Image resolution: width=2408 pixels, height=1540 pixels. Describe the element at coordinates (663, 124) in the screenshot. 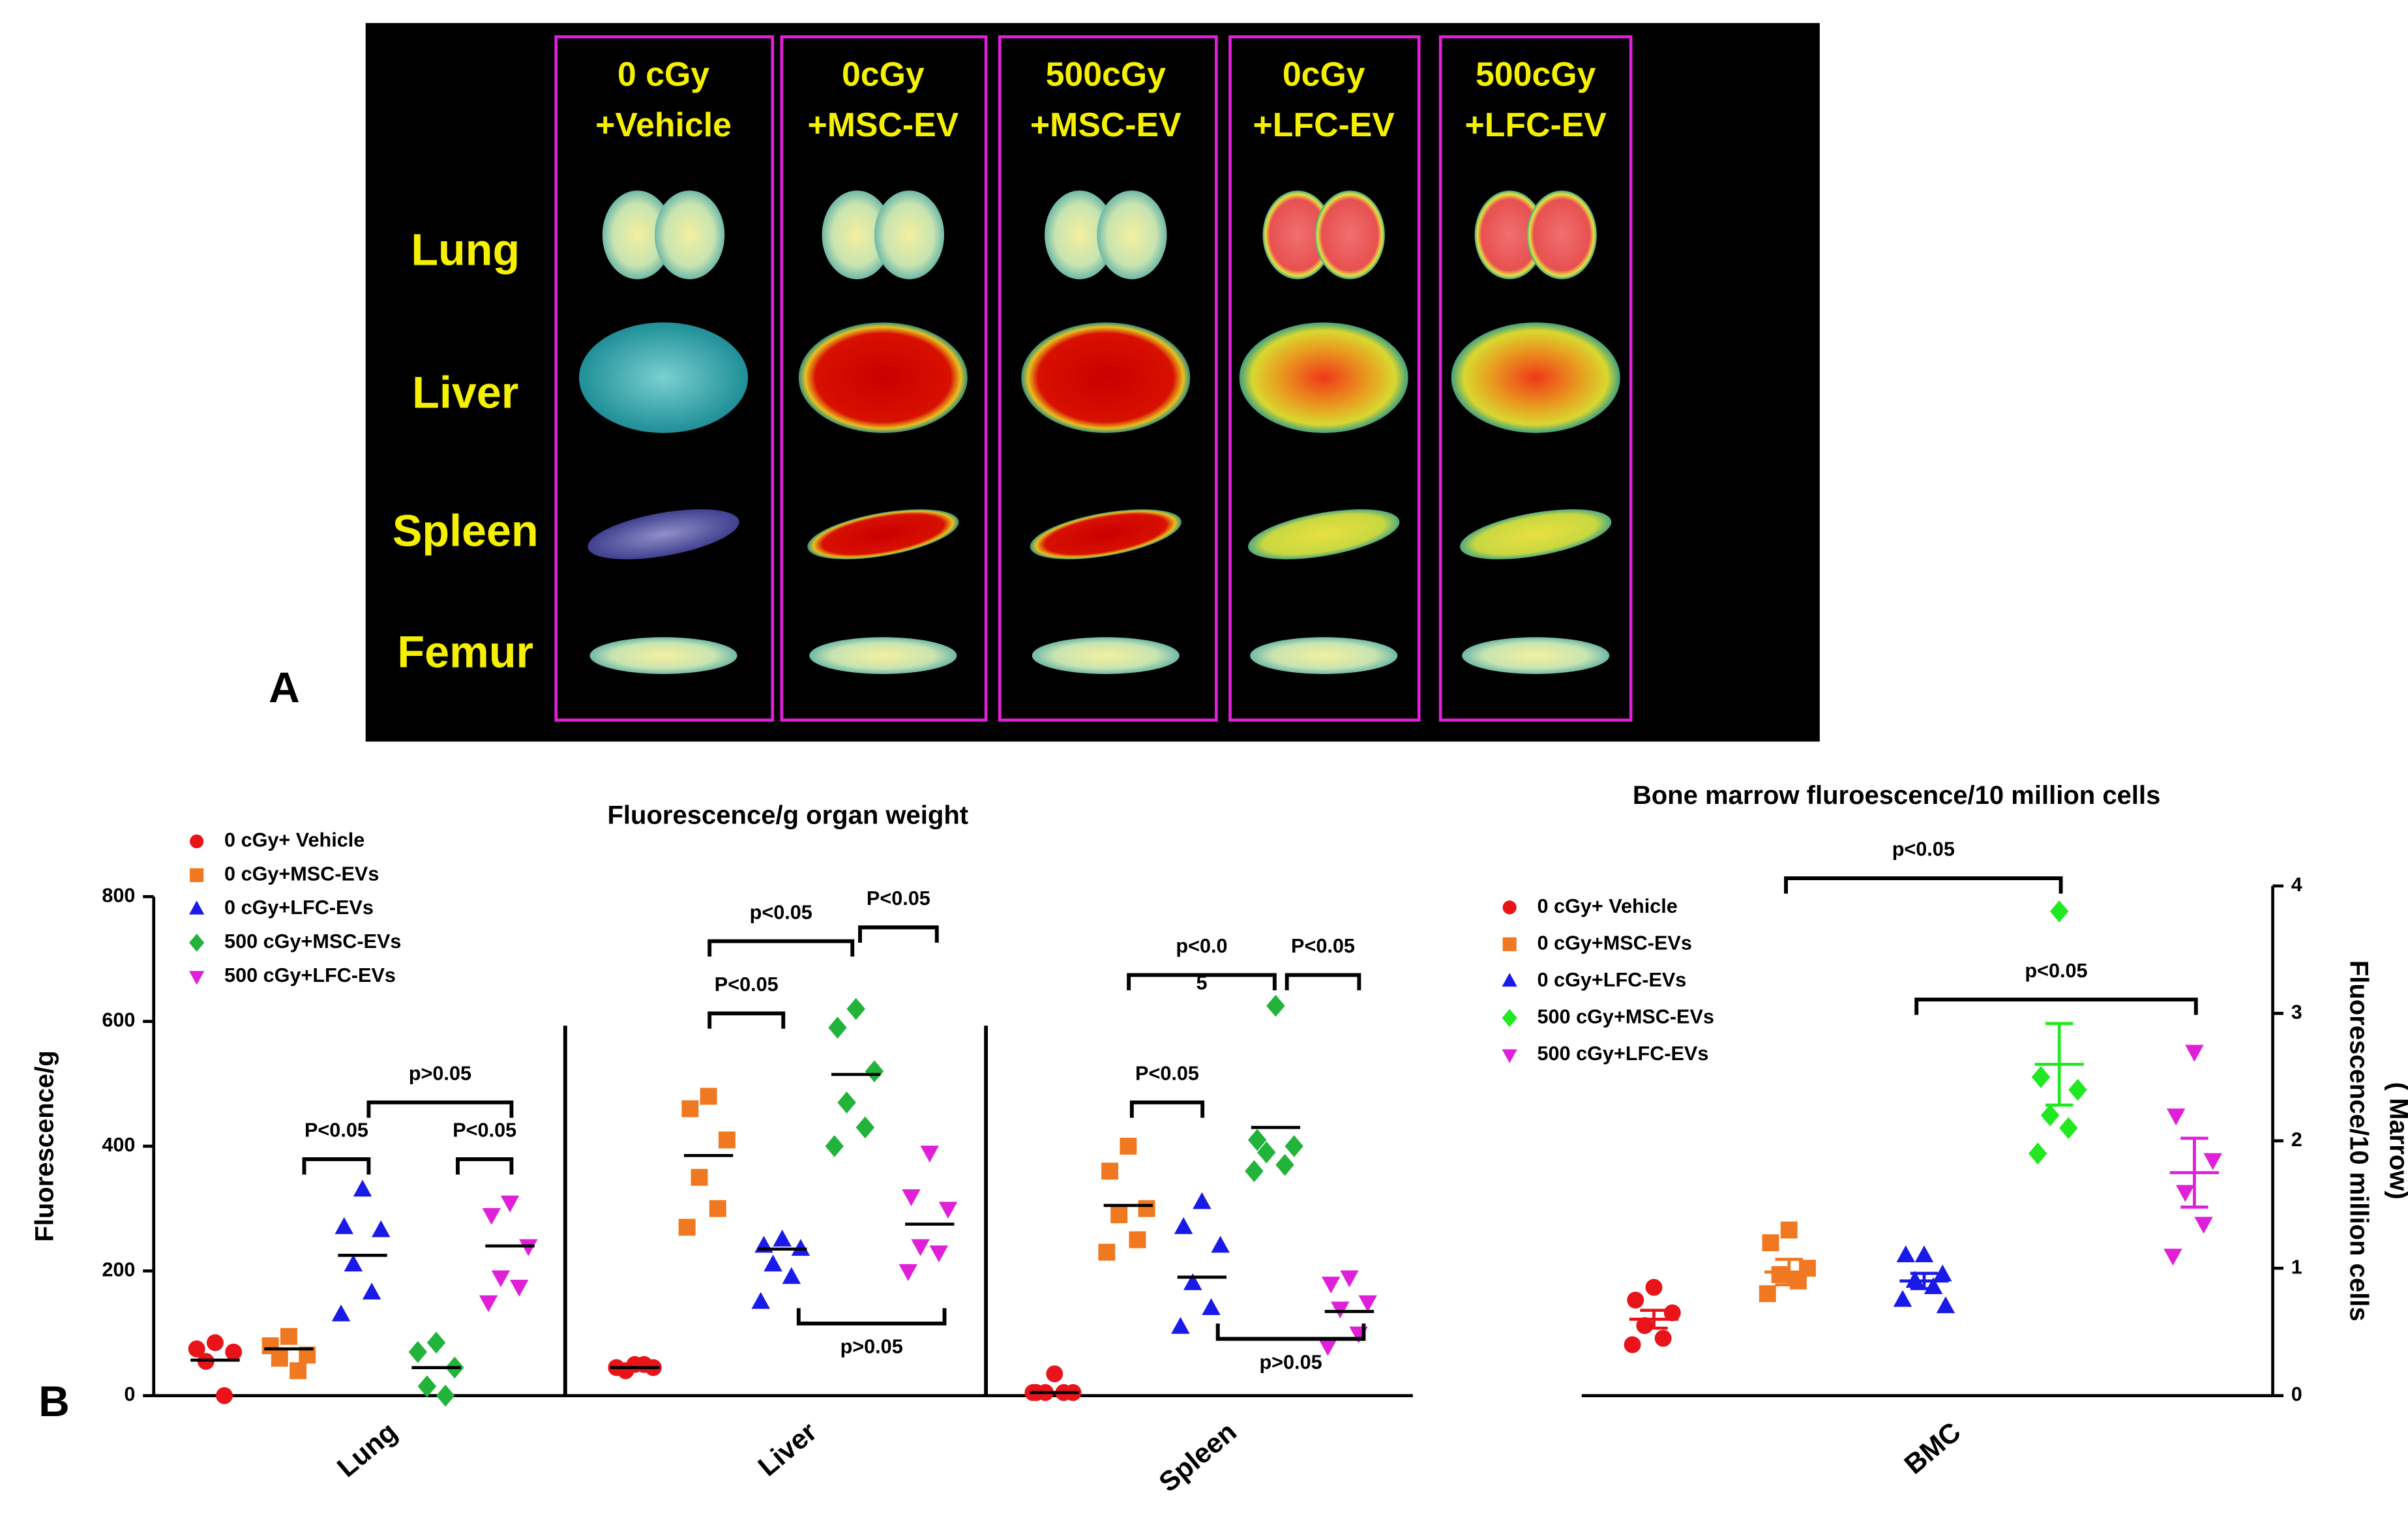

I see `column-label: +Vehicle` at that location.